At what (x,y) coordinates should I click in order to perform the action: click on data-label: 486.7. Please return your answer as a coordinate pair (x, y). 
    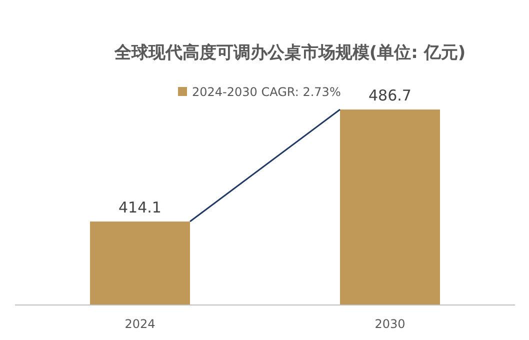
    Looking at the image, I should click on (390, 95).